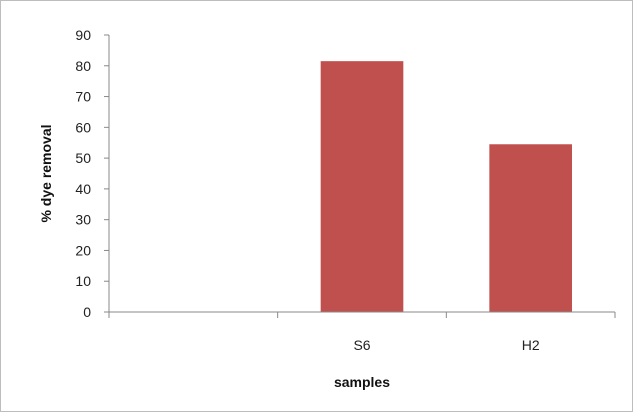  Describe the element at coordinates (83, 66) in the screenshot. I see `y-tick-label: 80` at that location.